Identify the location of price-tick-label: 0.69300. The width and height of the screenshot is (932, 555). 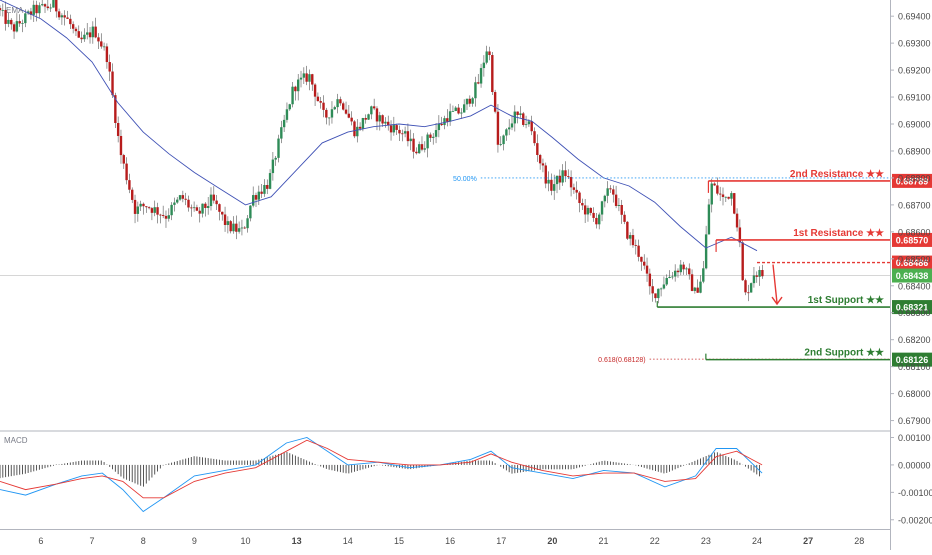
(914, 44).